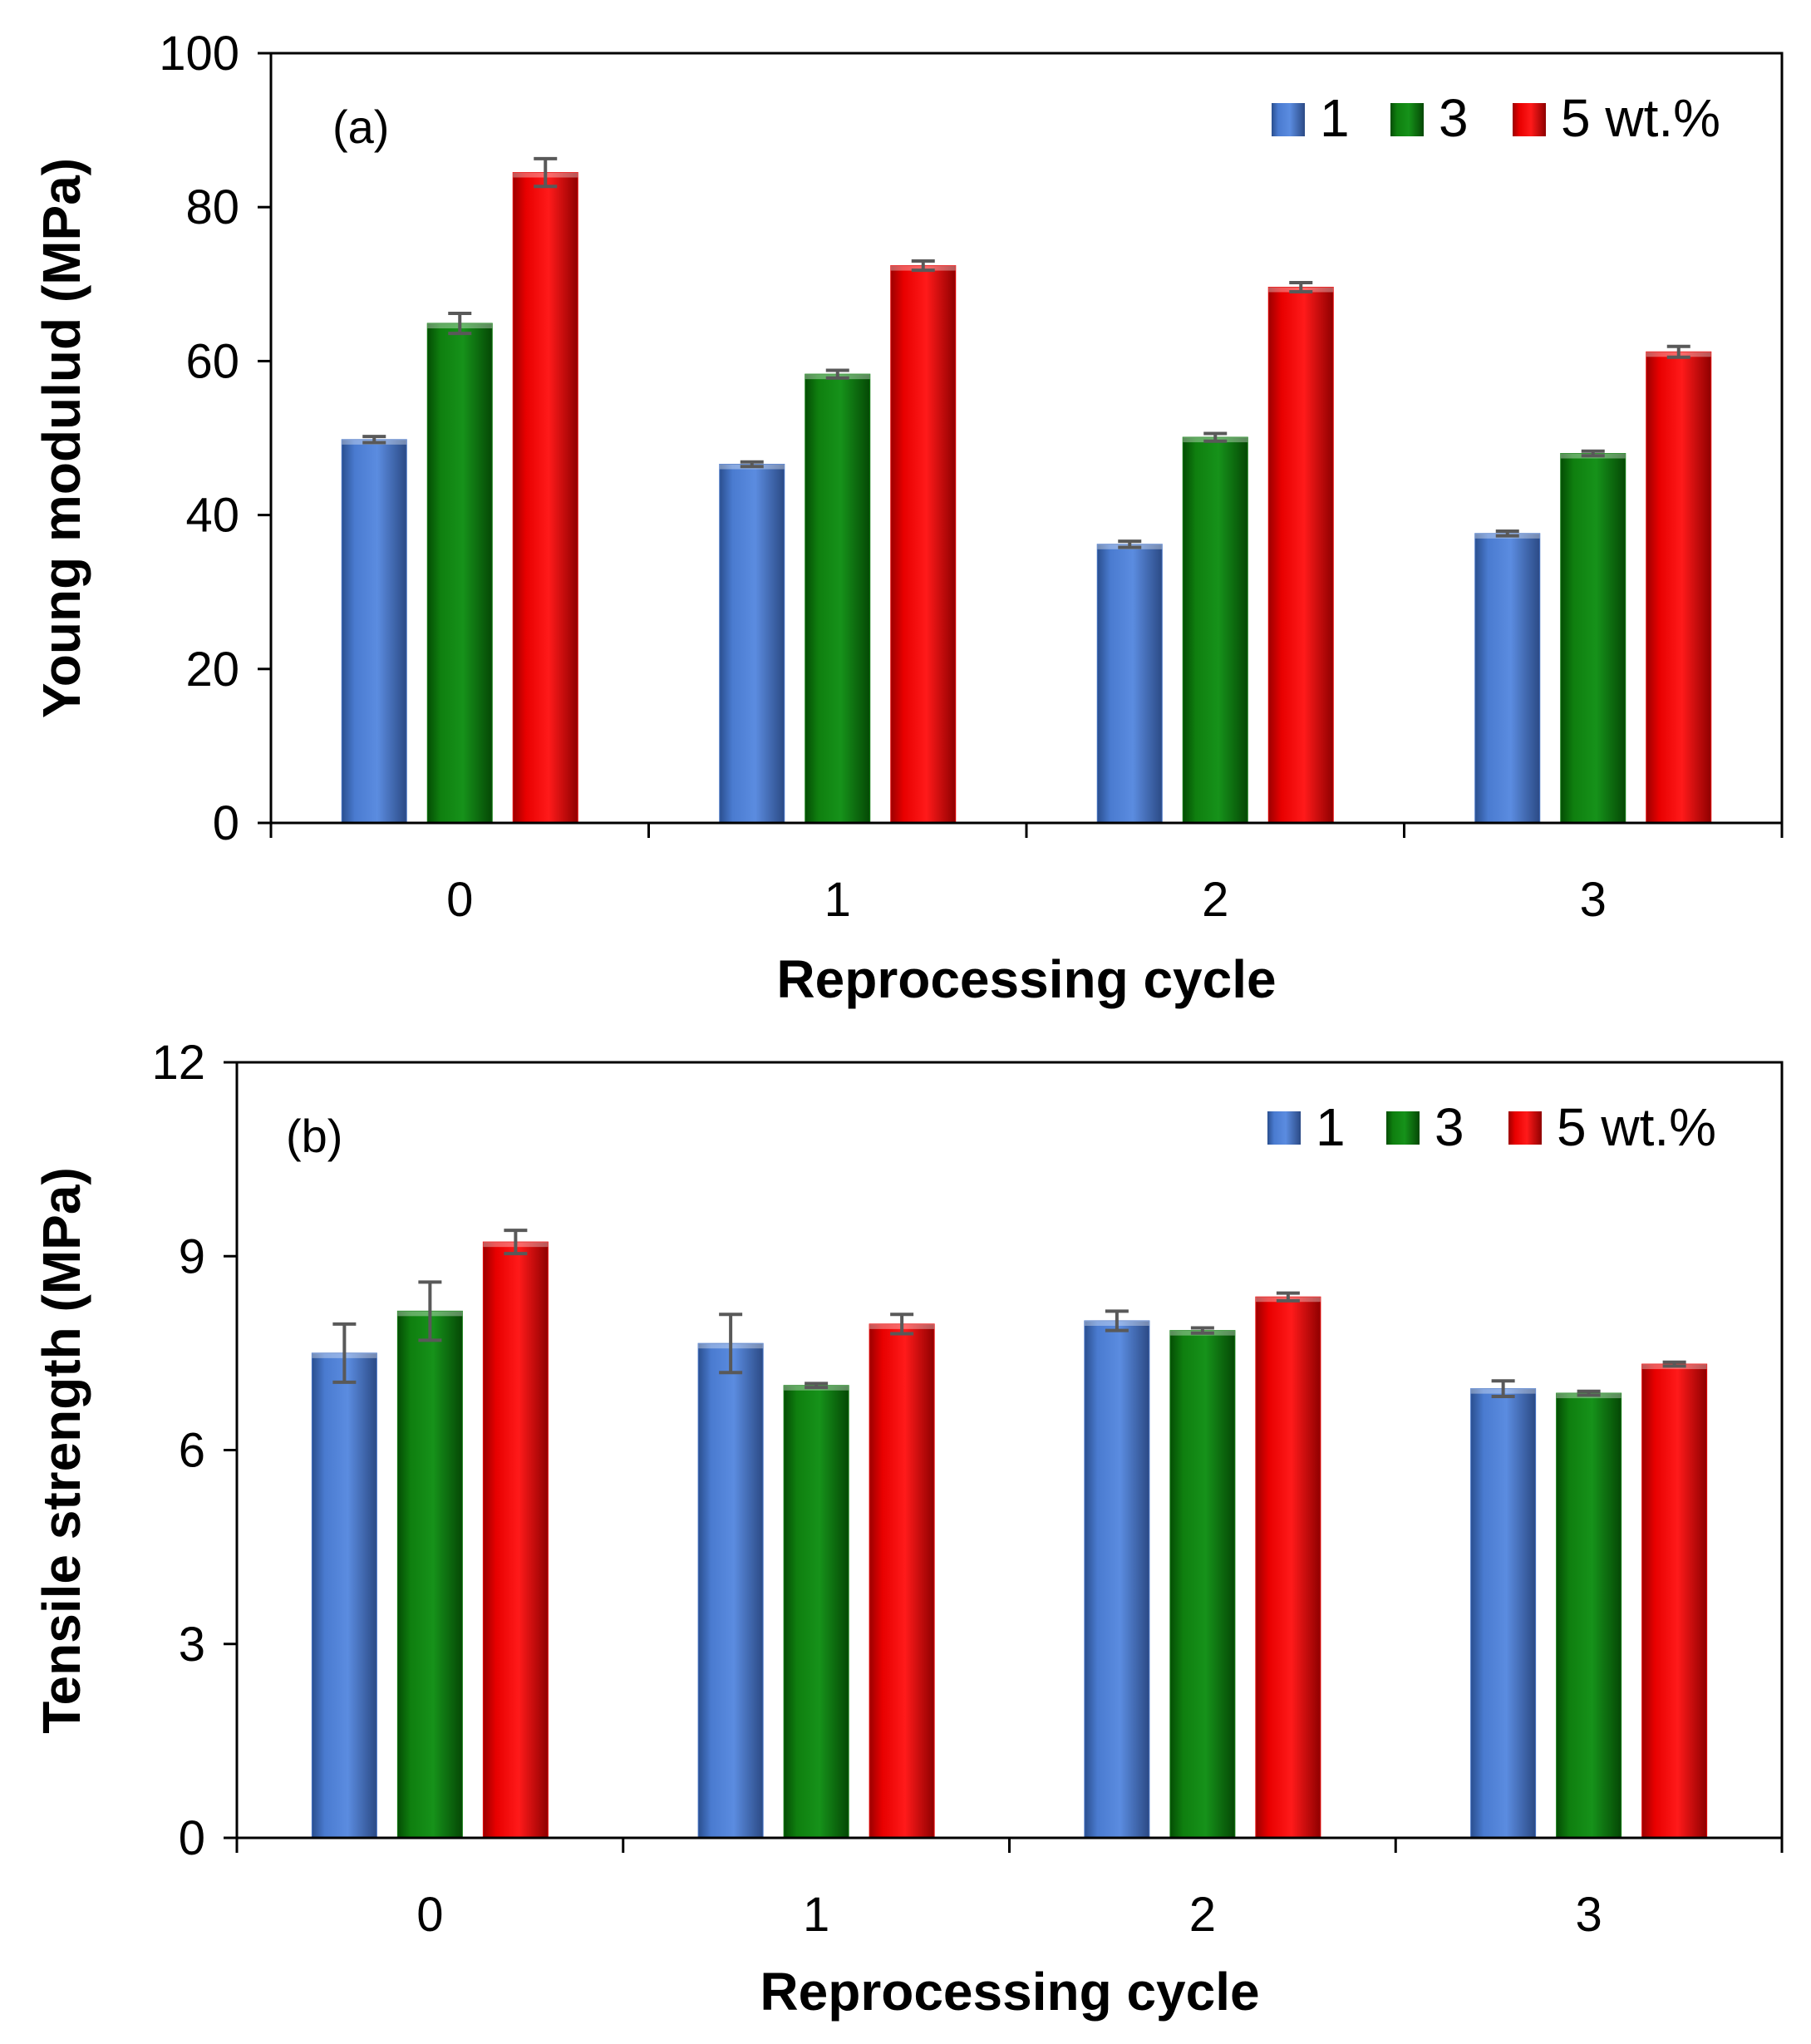 The height and width of the screenshot is (2044, 1811). I want to click on x-axis-title-b: Reprocessing cycle, so click(1009, 1992).